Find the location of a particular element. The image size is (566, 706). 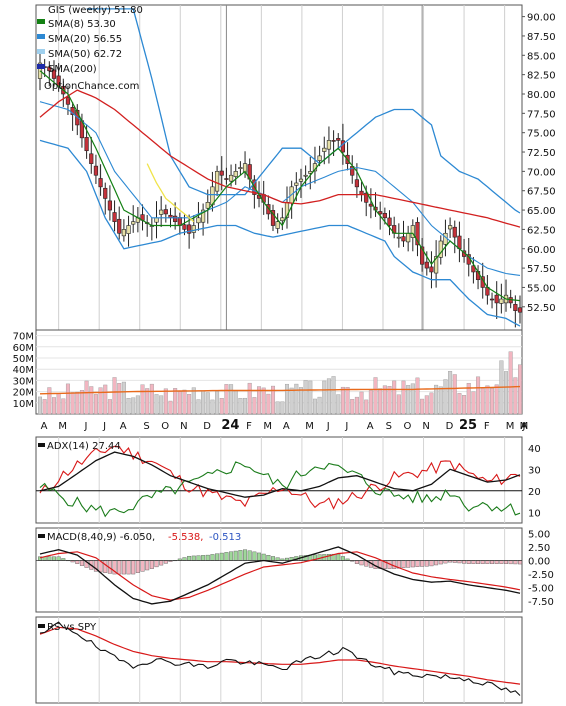

legend-swatch-sma200 is located at coordinates (41, 66).